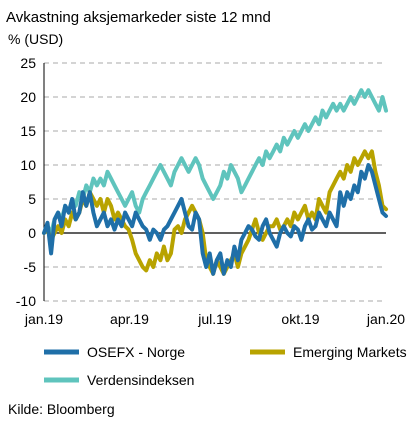 This screenshot has height=424, width=413. What do you see at coordinates (138, 17) in the screenshot?
I see `chart-title: Avkastning aksjemarkeder siste 12 mnd` at bounding box center [138, 17].